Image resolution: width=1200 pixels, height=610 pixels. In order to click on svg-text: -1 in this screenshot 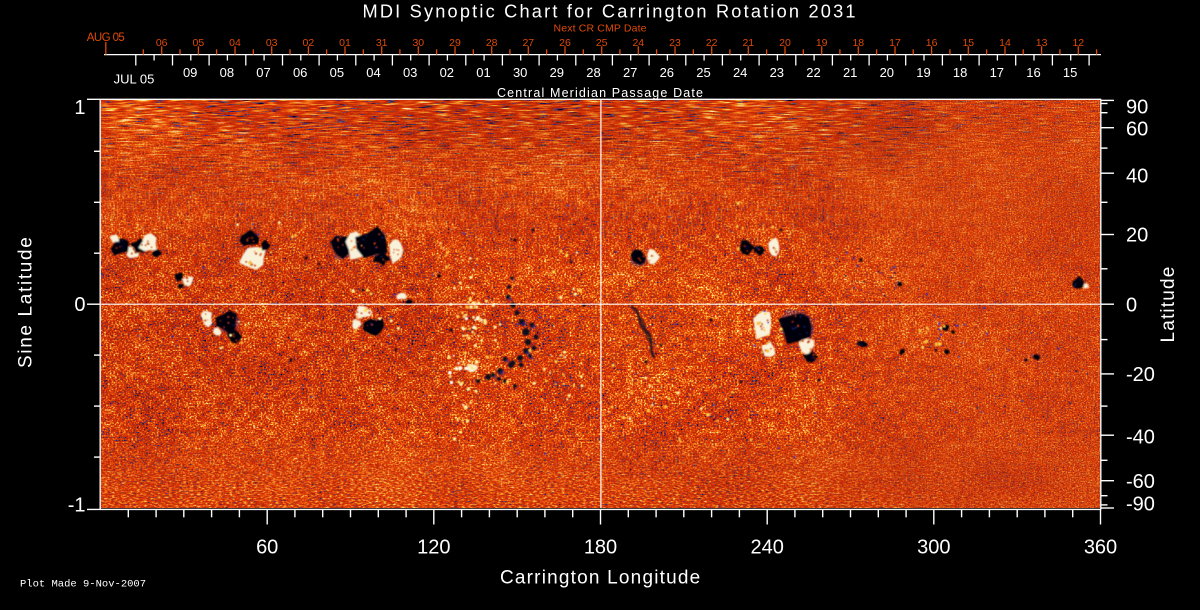, I will do `click(77, 506)`.